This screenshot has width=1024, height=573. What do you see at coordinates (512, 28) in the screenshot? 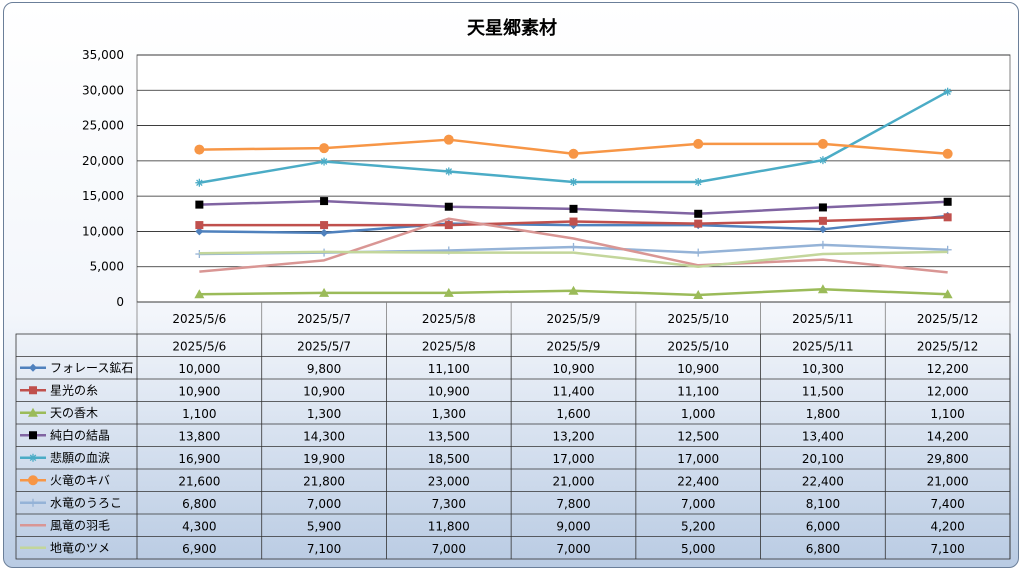
I see `chart-title: 天星郷素材` at bounding box center [512, 28].